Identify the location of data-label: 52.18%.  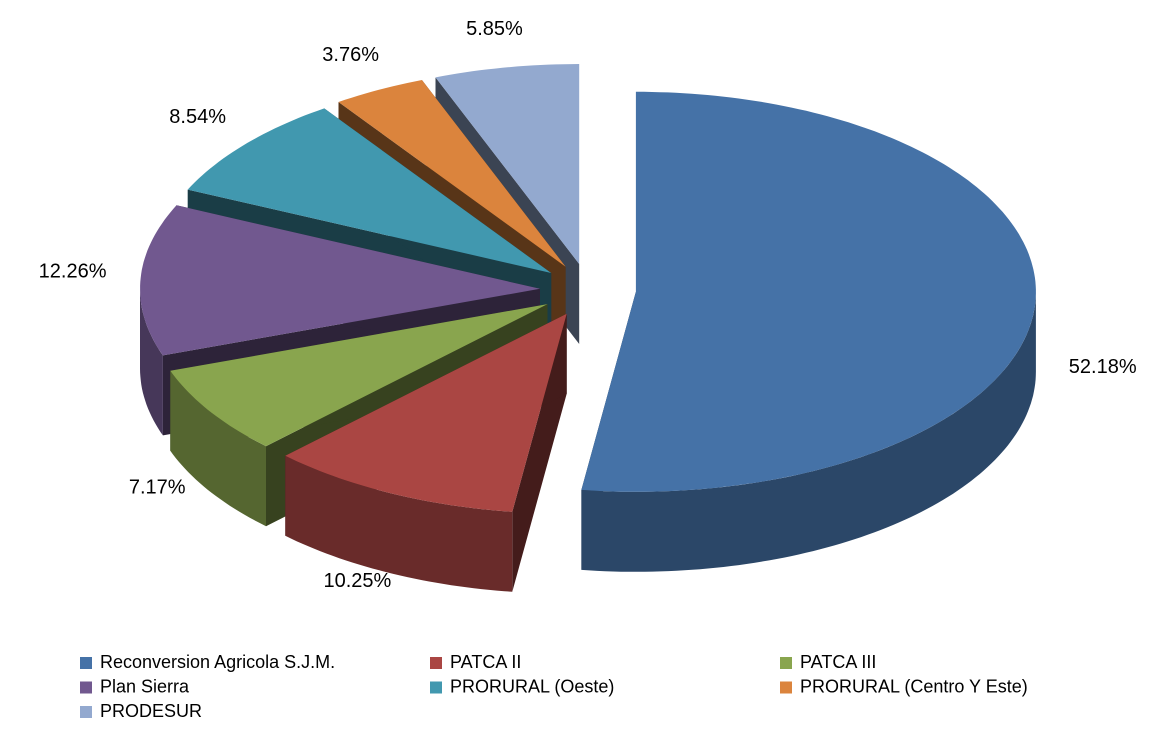
(1103, 367).